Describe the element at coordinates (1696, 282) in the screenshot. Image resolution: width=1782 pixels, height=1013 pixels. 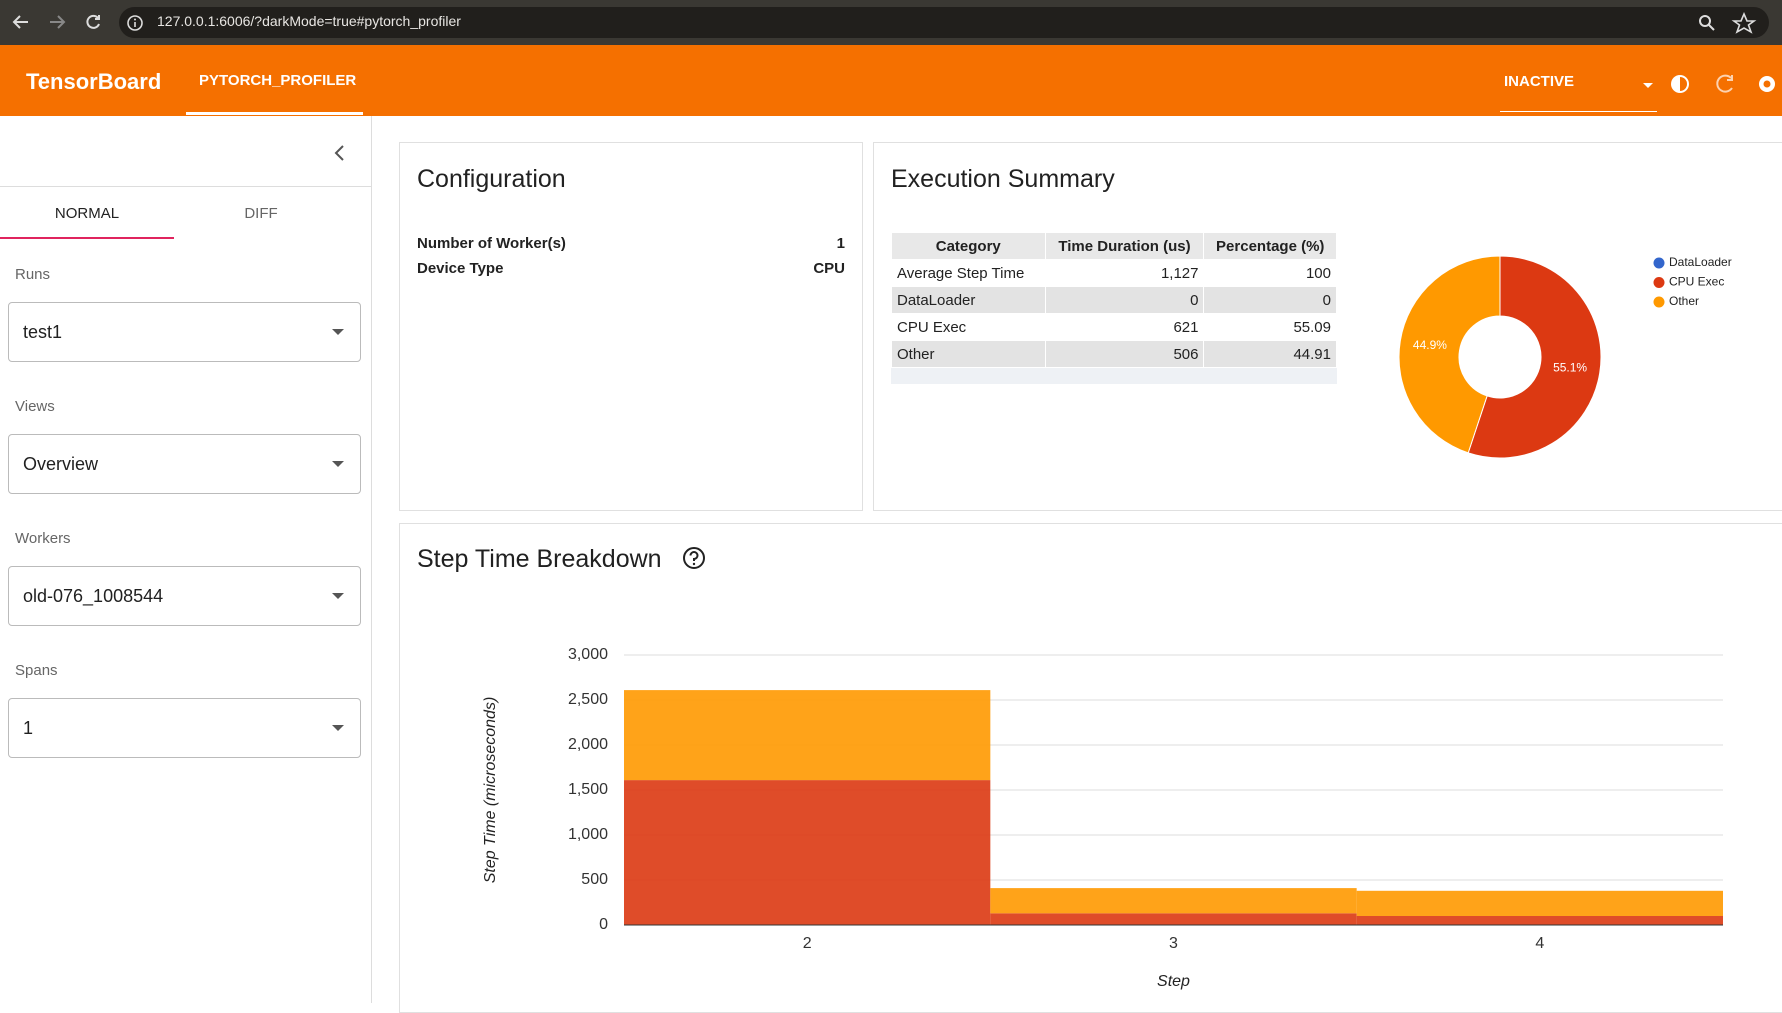
I see `legend-label: CPU Exec` at that location.